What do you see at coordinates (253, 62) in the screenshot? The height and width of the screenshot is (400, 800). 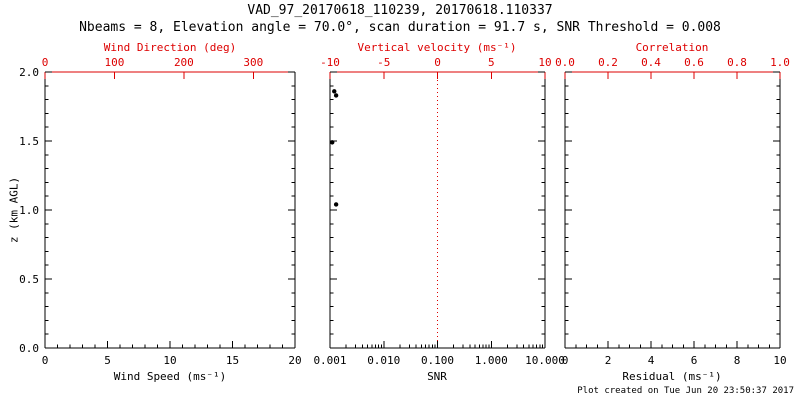 I see `top-tick-label: 300` at bounding box center [253, 62].